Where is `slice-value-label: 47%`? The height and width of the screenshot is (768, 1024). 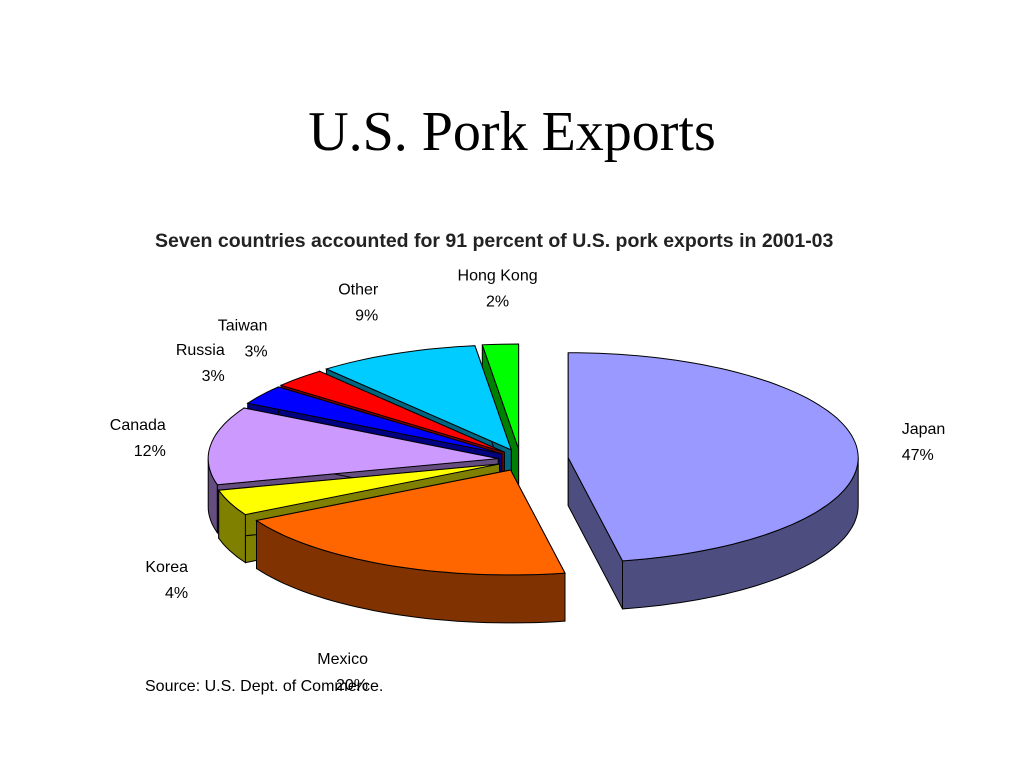 slice-value-label: 47% is located at coordinates (918, 455).